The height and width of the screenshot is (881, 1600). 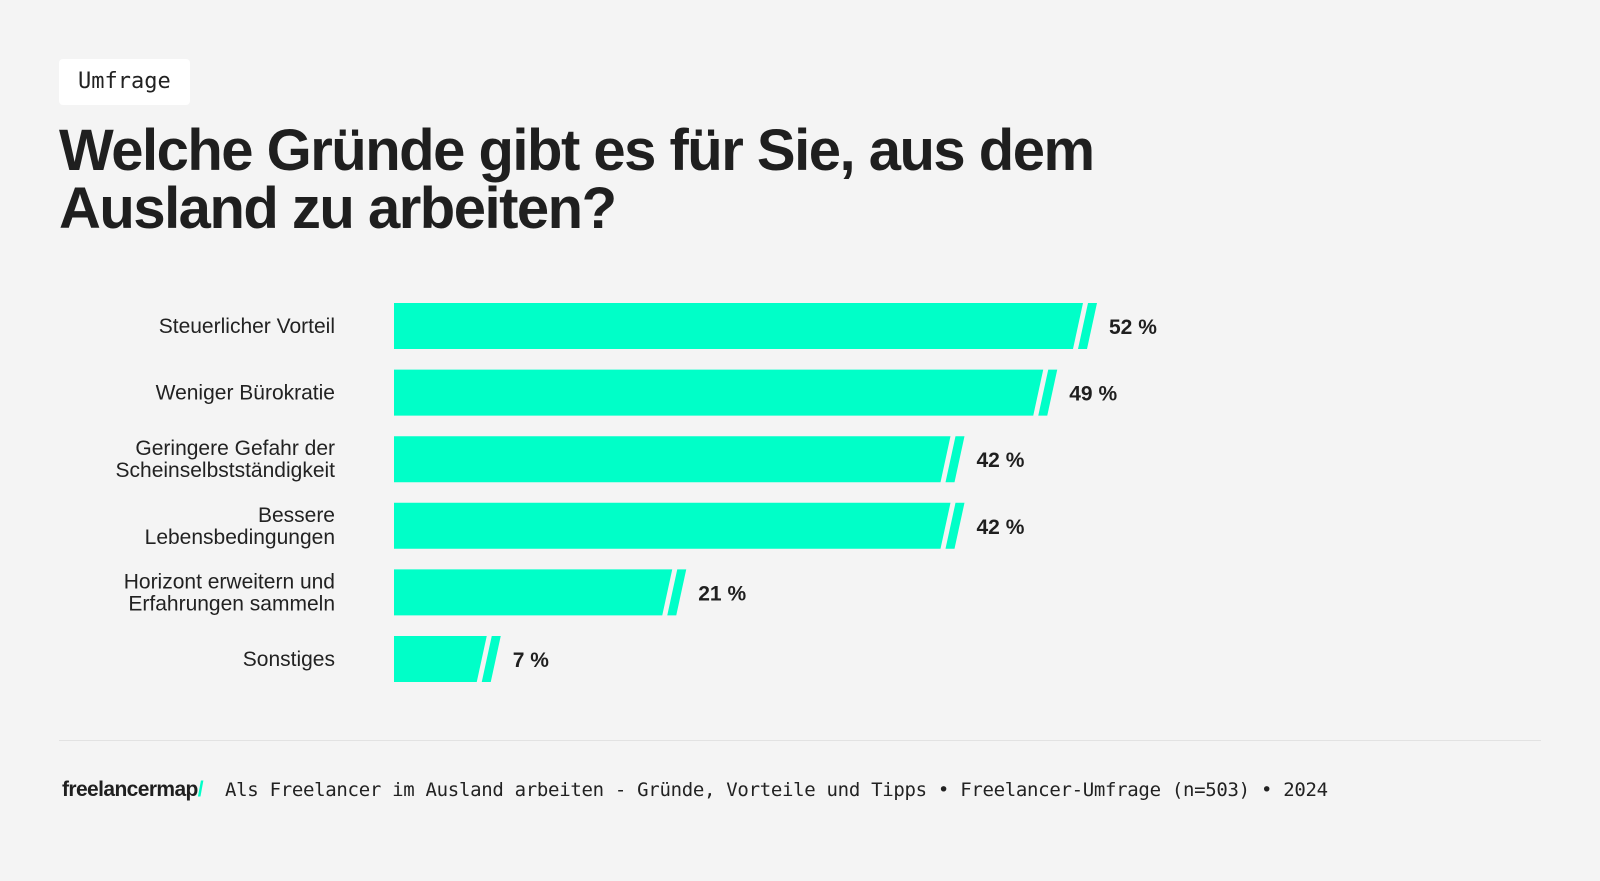 What do you see at coordinates (289, 659) in the screenshot?
I see `category-label: Sonstiges` at bounding box center [289, 659].